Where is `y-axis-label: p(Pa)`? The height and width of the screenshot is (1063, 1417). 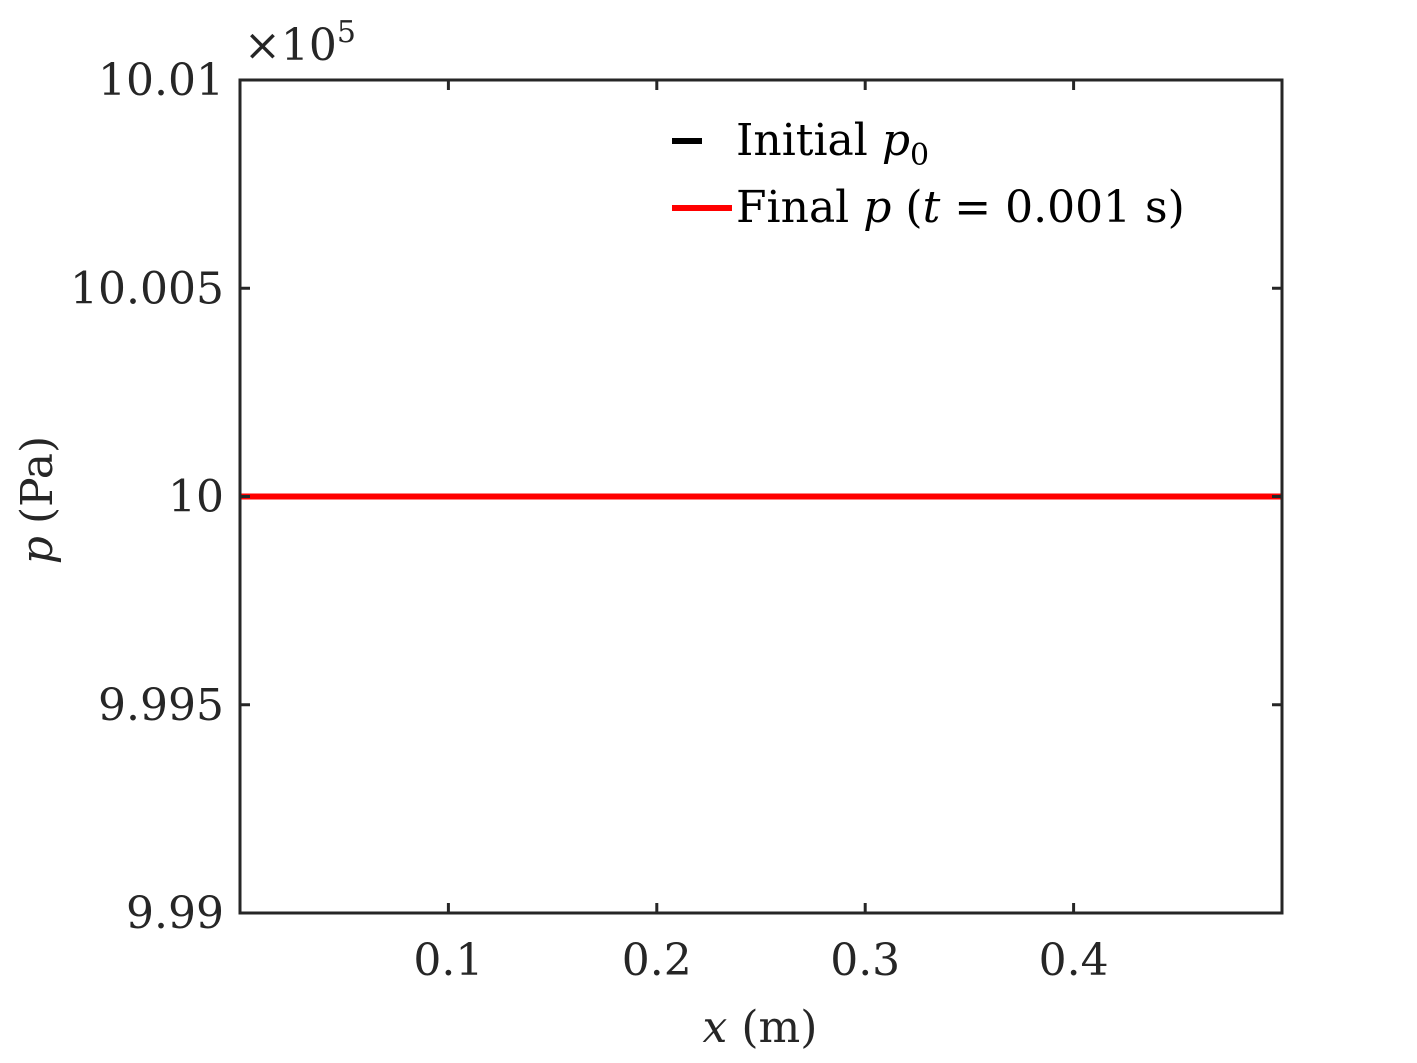 y-axis-label: p(Pa) is located at coordinates (37, 500).